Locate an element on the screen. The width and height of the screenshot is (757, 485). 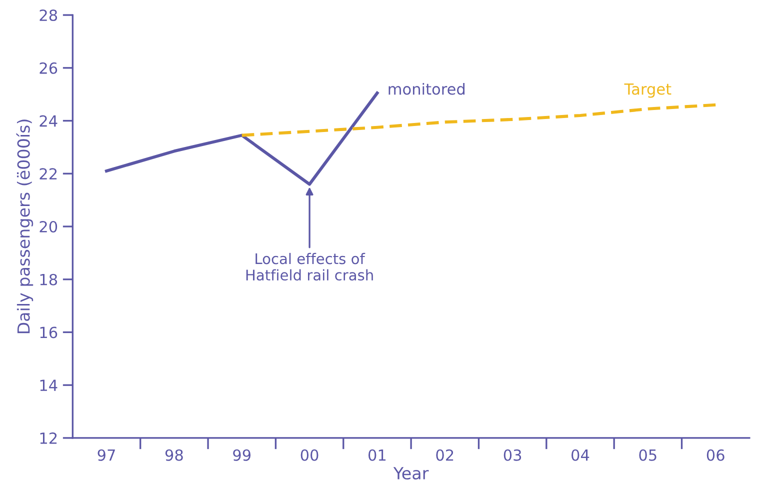
x-tick-label: 05 is located at coordinates (647, 455).